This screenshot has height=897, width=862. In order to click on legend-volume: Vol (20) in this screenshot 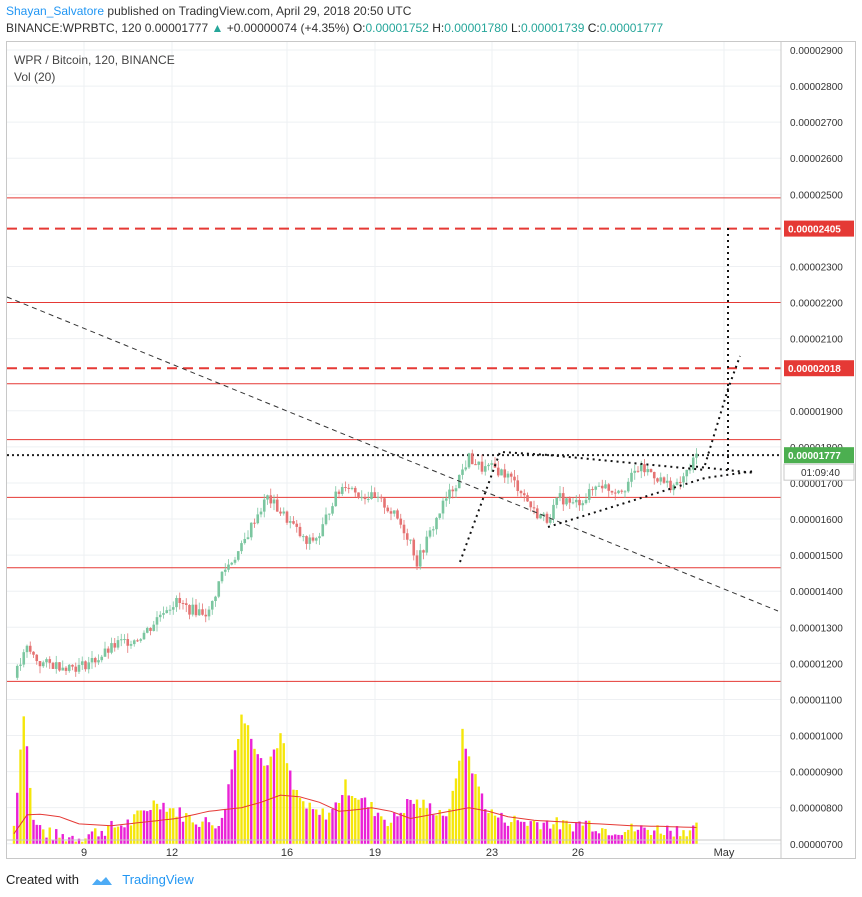, I will do `click(35, 77)`.